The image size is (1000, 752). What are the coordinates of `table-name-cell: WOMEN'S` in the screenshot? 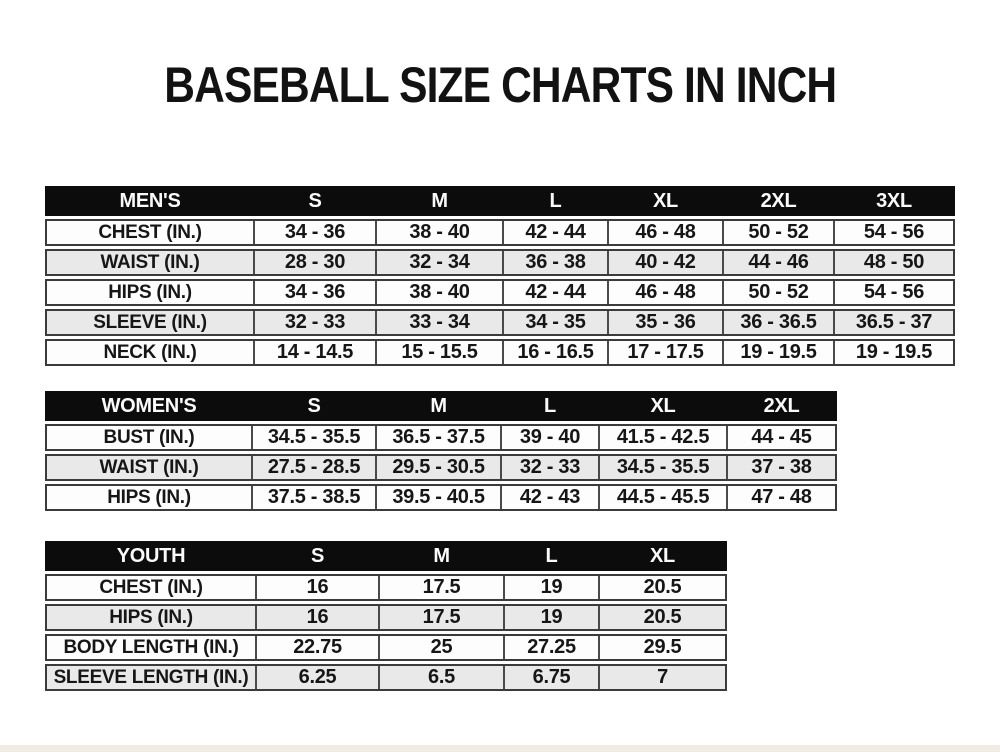 It's located at (149, 405).